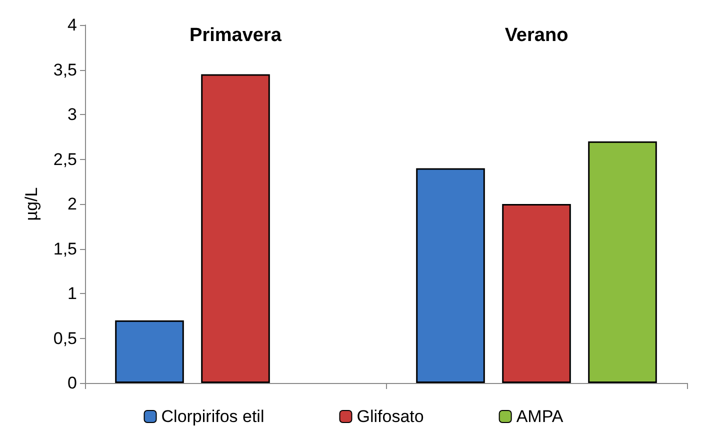 This screenshot has width=707, height=430. Describe the element at coordinates (65, 159) in the screenshot. I see `y-tick-label: 2,5` at that location.